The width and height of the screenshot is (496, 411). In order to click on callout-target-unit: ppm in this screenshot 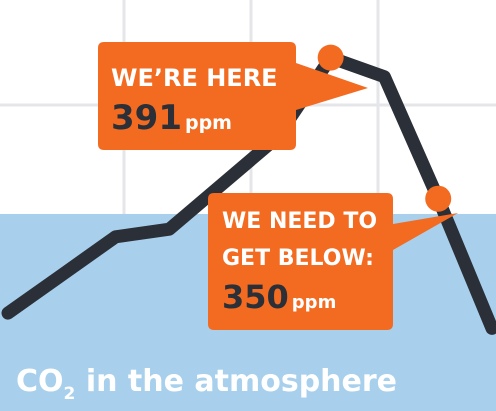, I will do `click(314, 302)`.